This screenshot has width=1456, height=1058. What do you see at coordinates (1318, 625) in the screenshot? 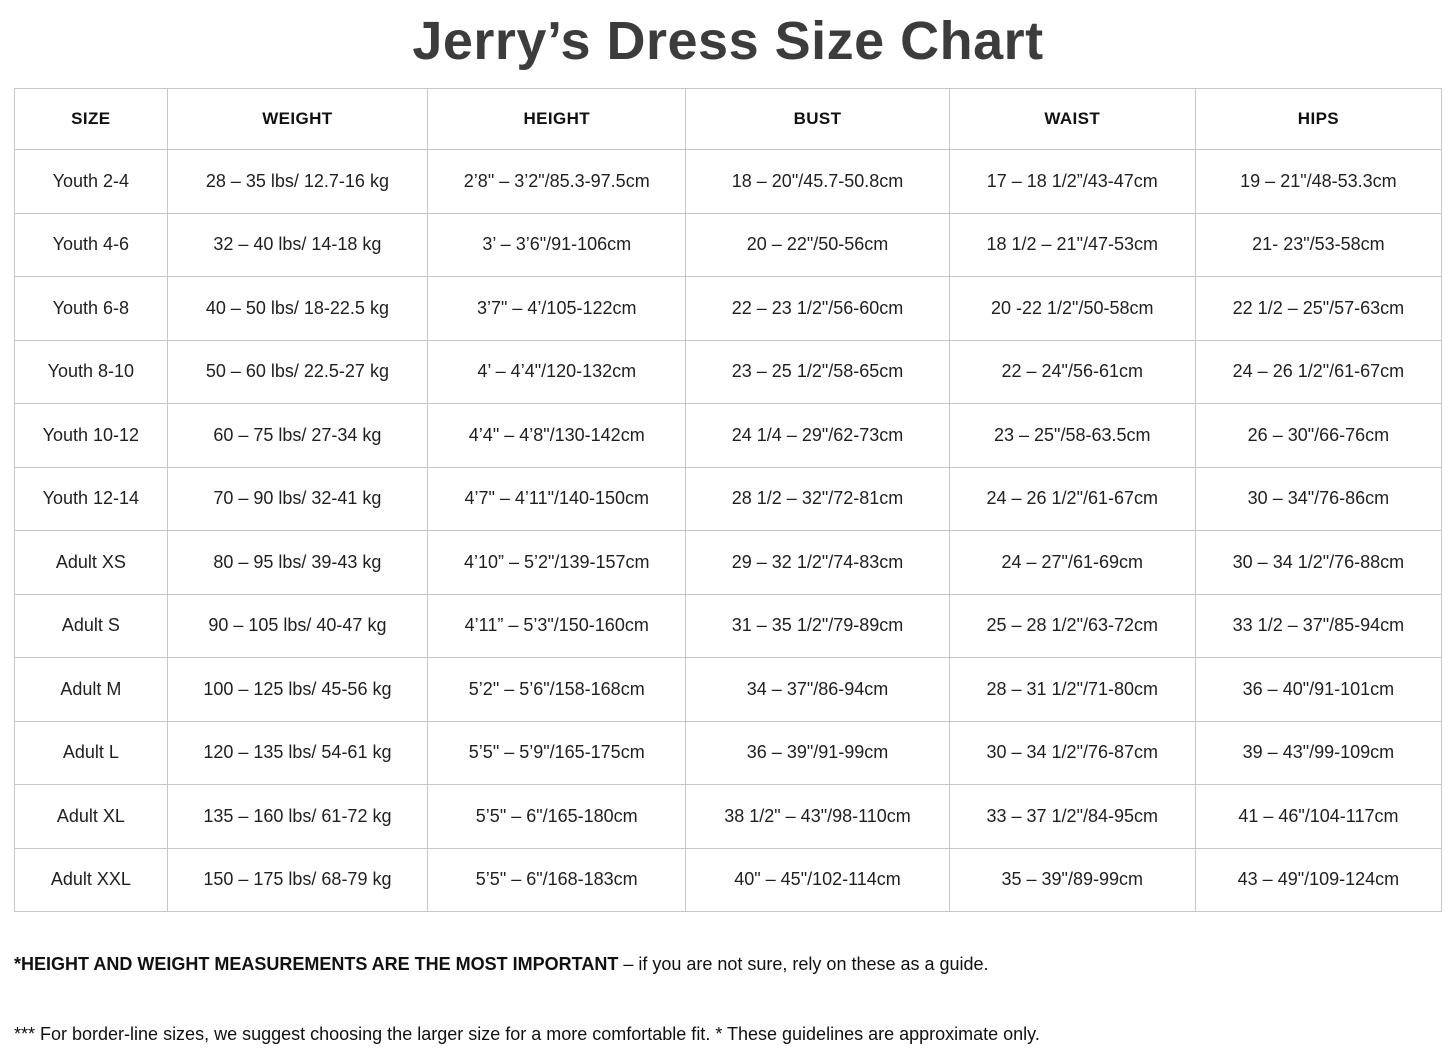
I see `hips-cell: 33 1/2 – 37"/85-94cm` at bounding box center [1318, 625].